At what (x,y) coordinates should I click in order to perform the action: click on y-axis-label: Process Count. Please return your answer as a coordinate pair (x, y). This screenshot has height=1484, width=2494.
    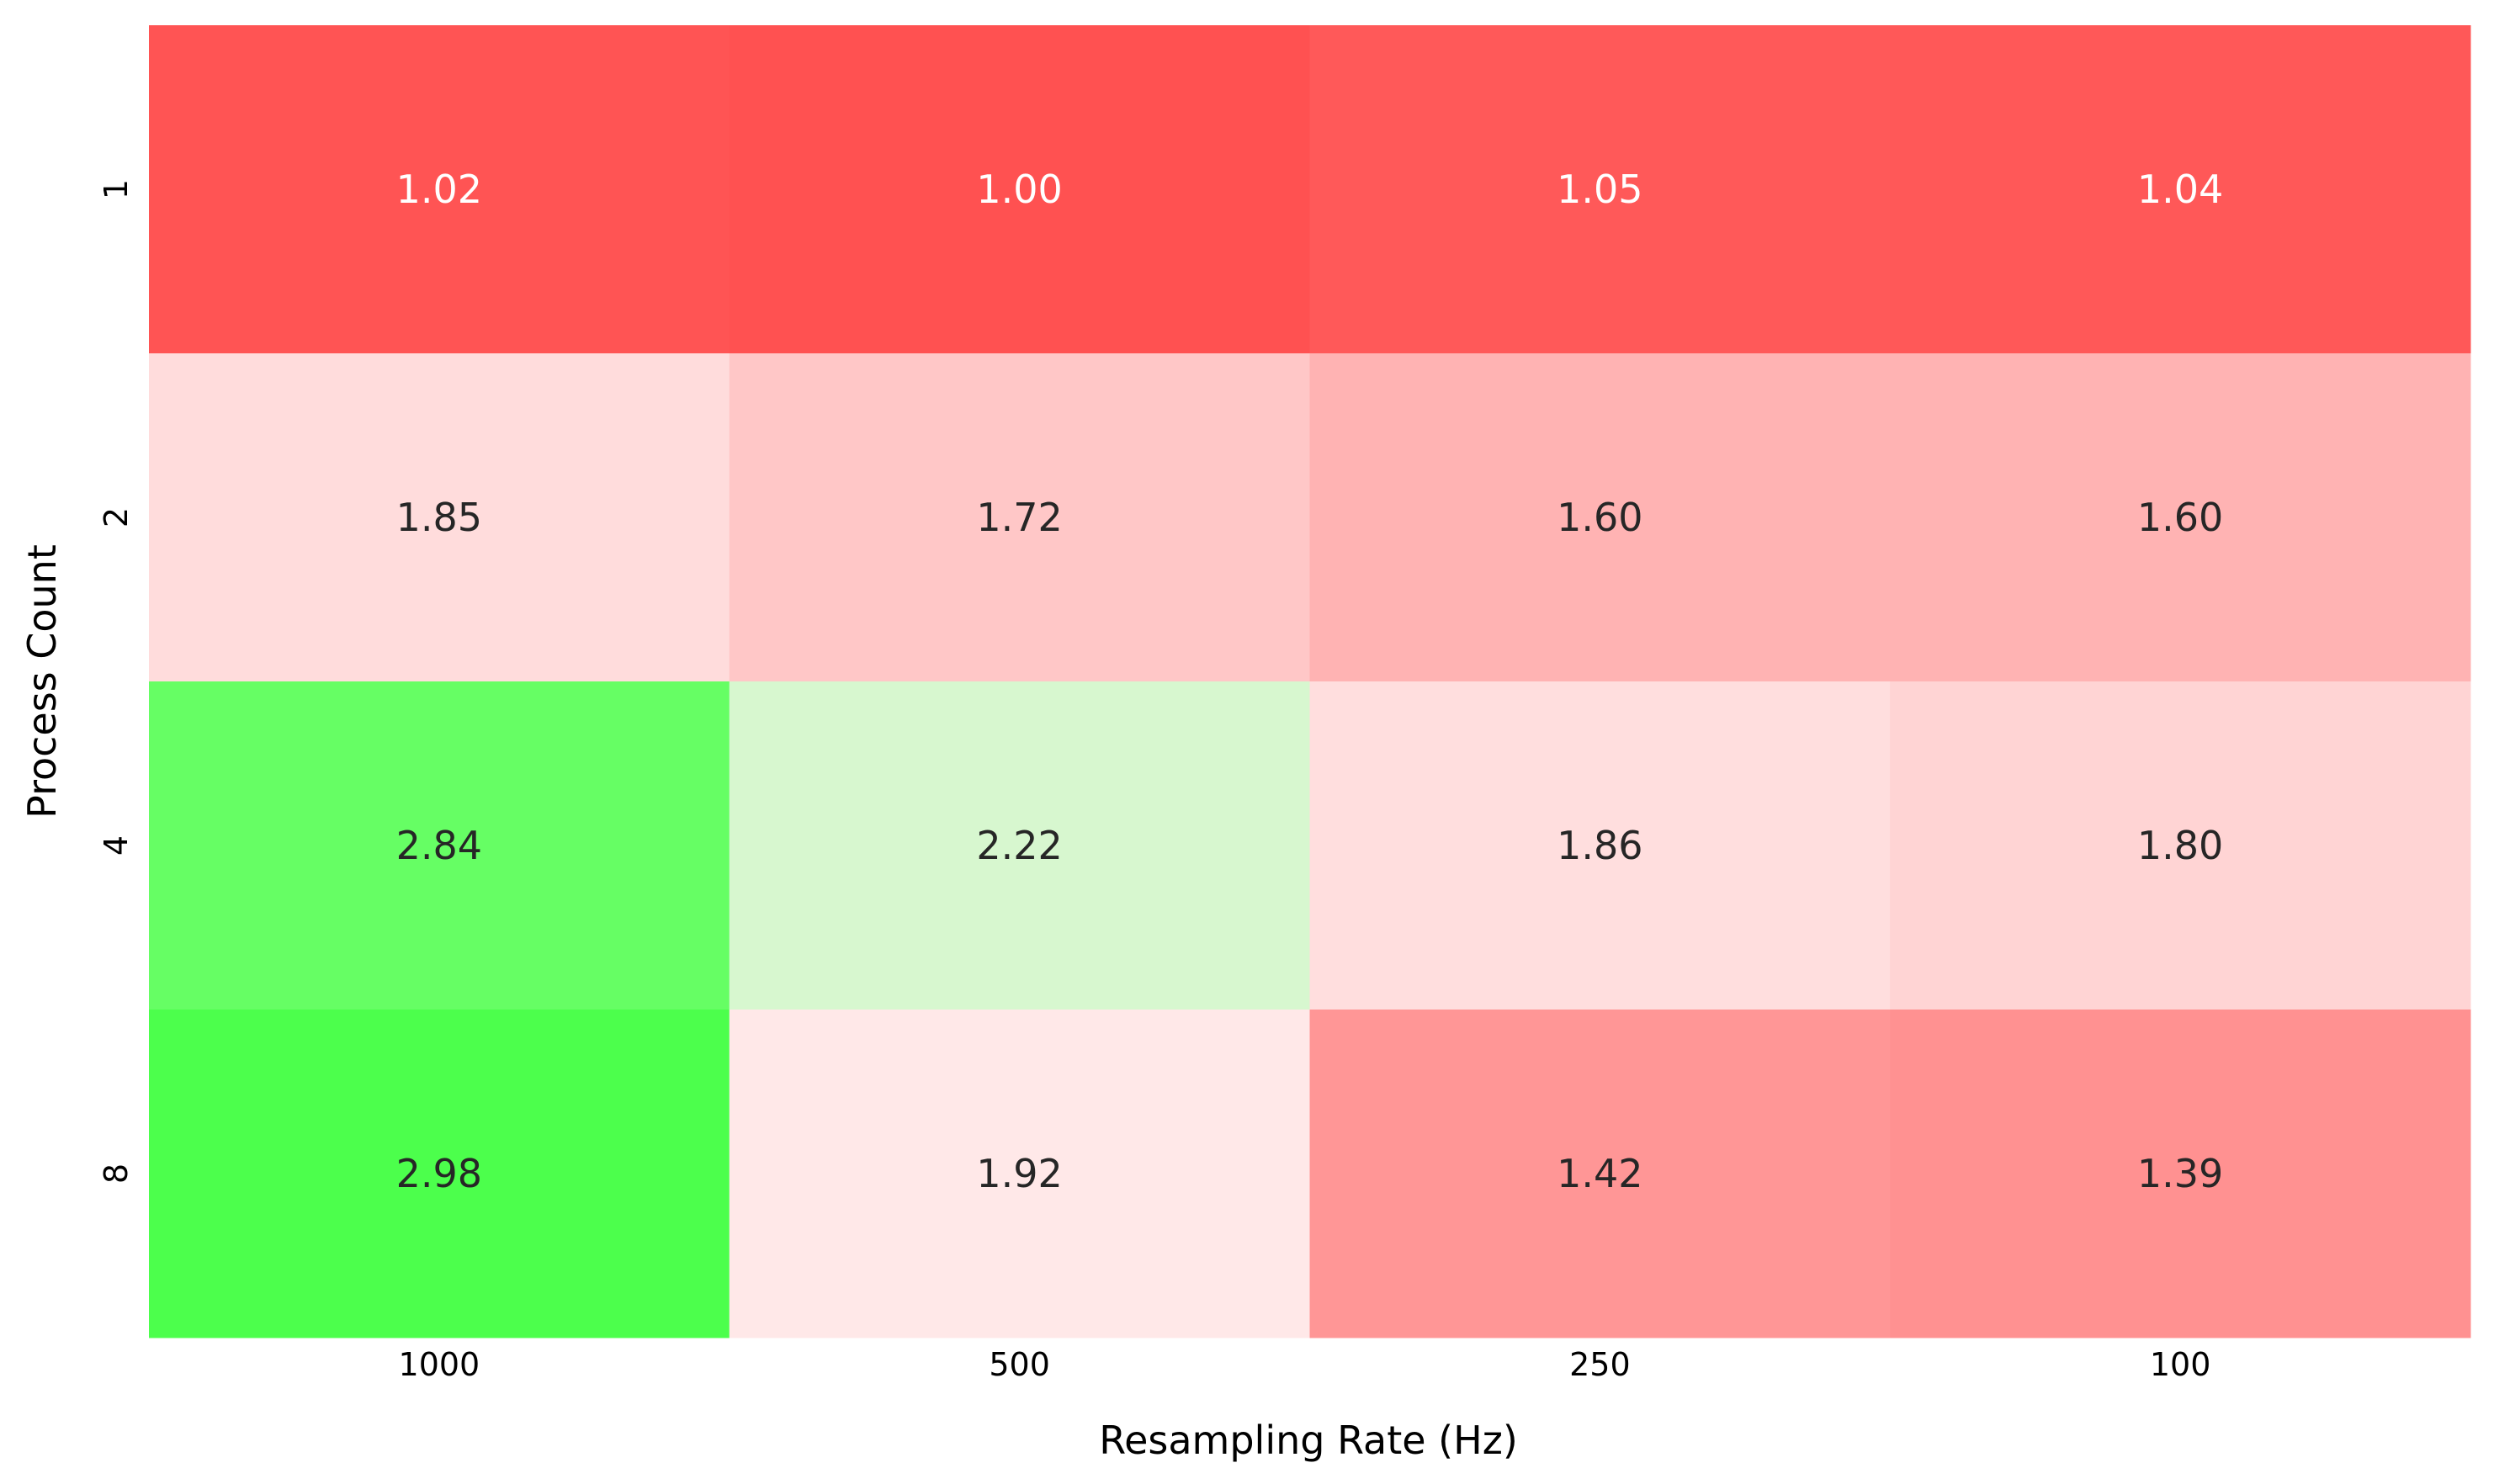
    Looking at the image, I should click on (42, 681).